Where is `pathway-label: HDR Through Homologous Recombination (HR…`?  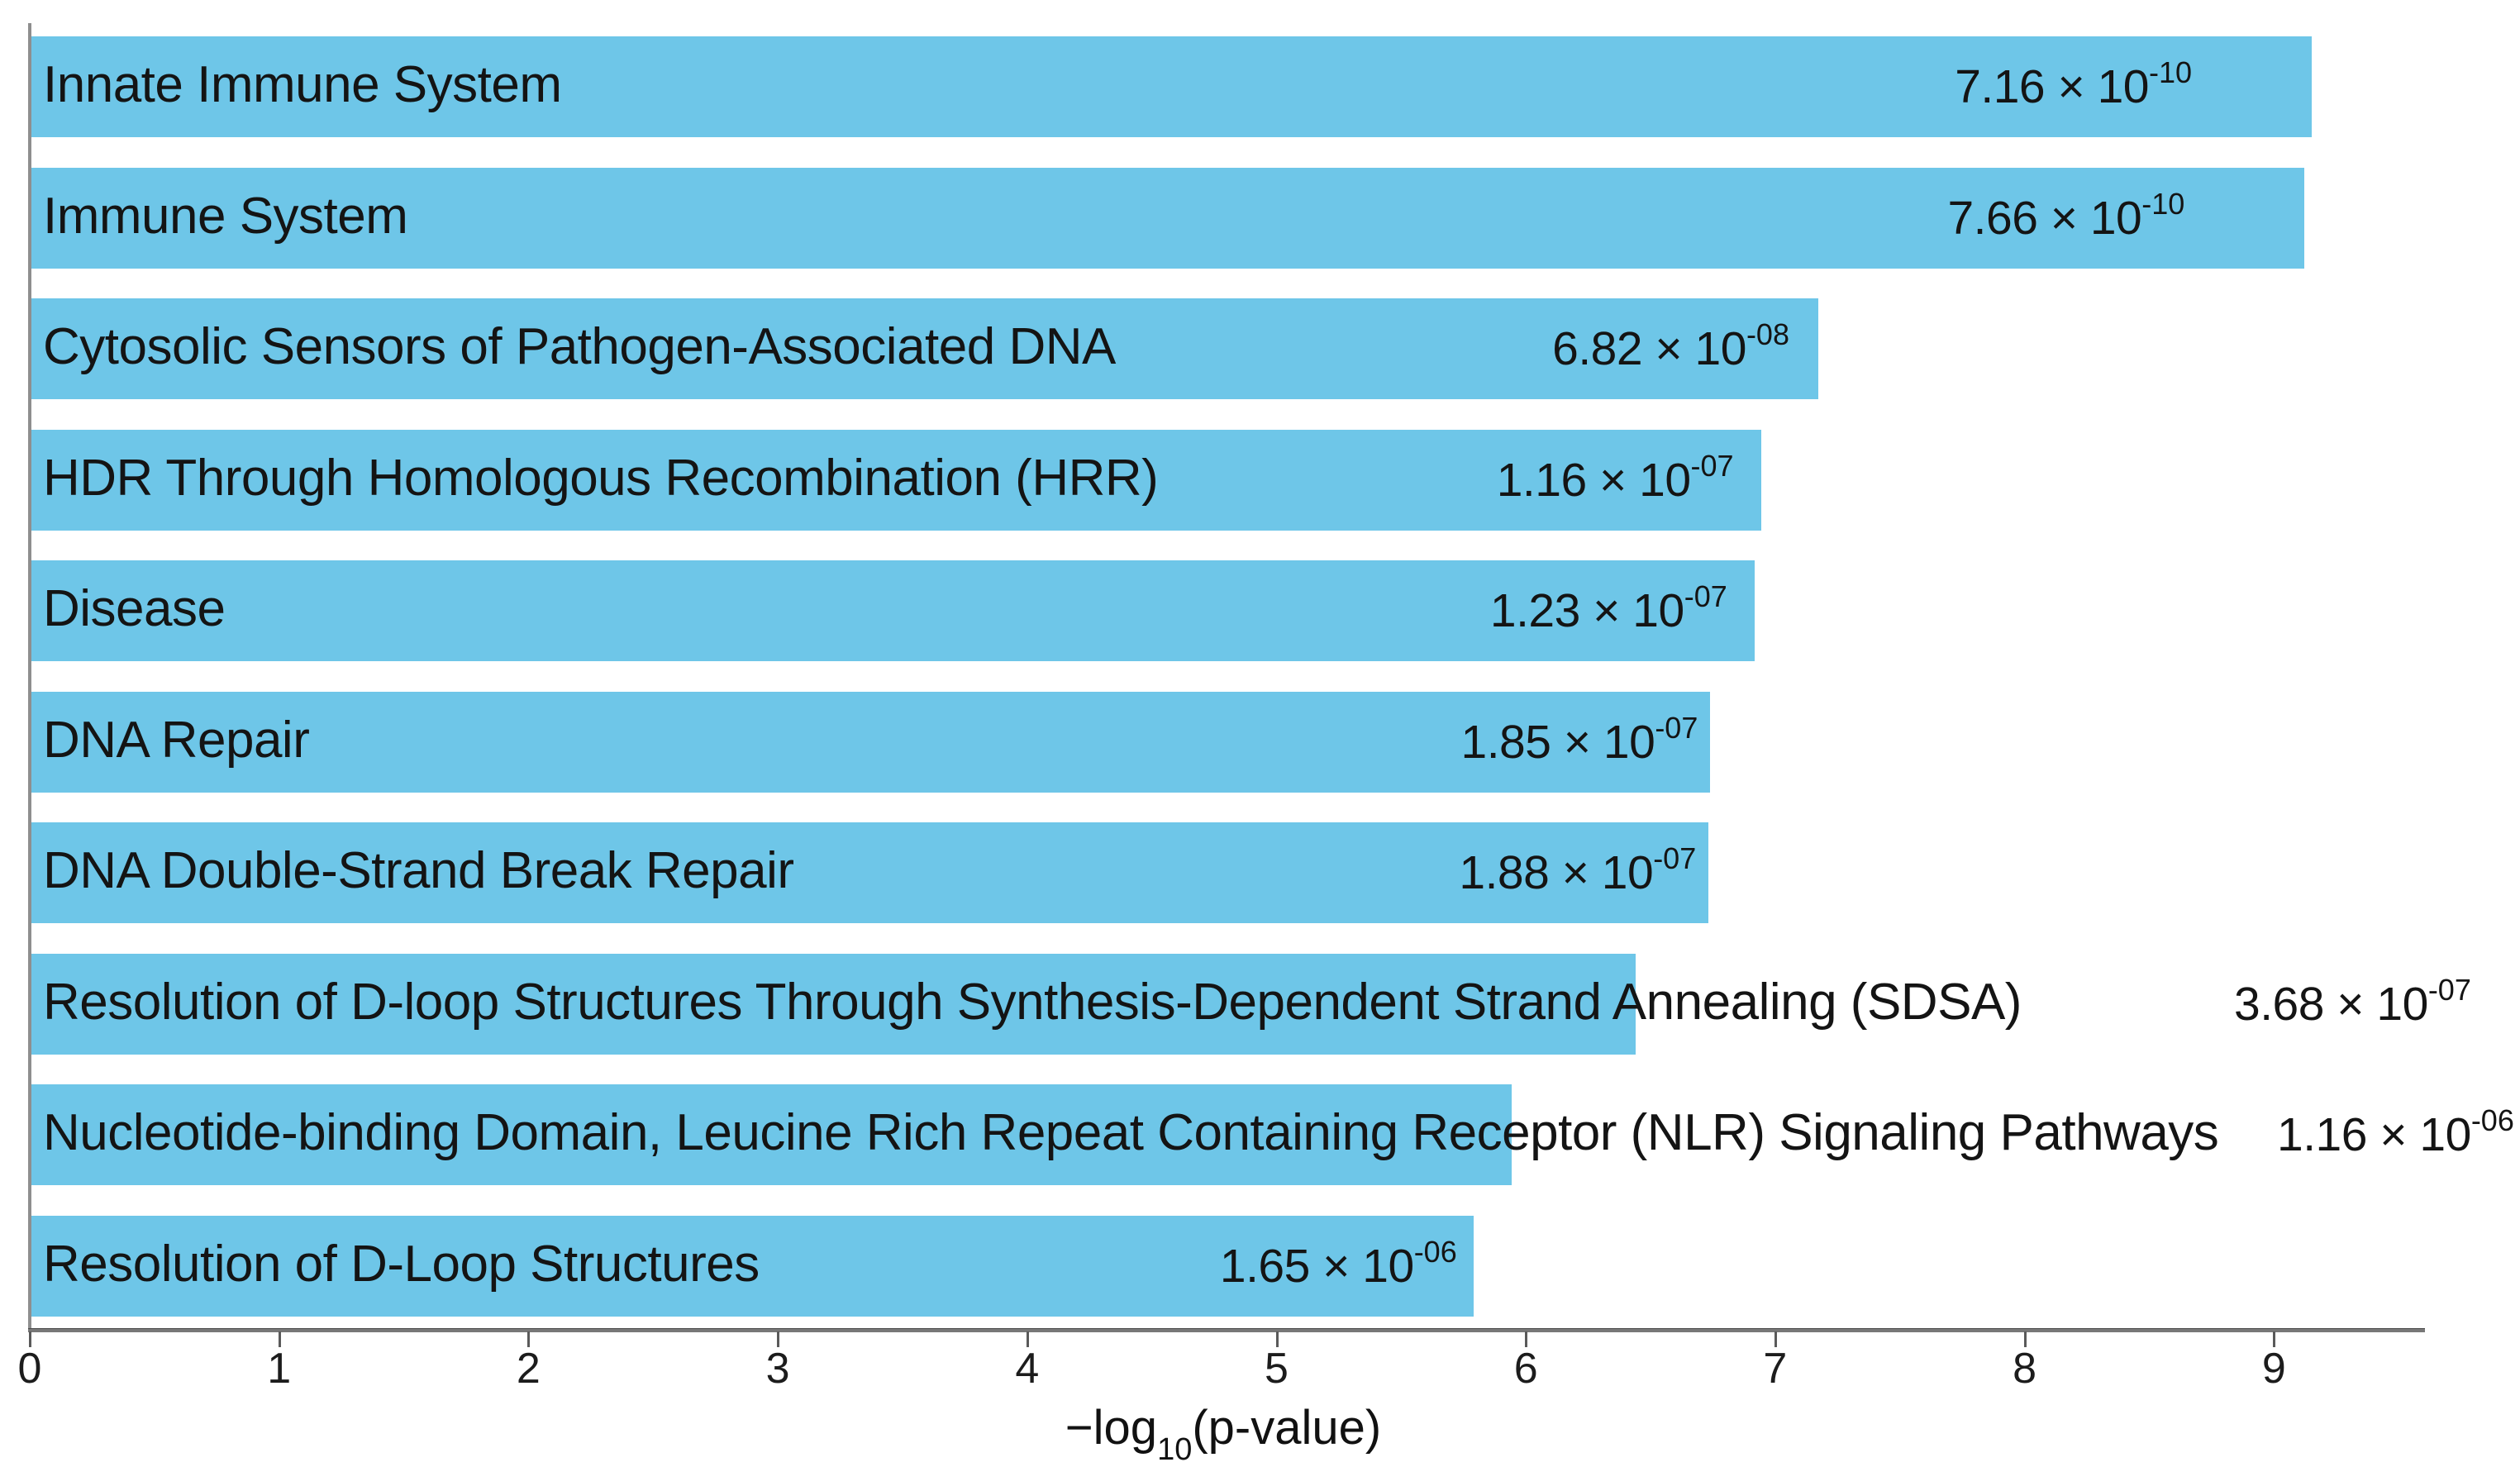
pathway-label: HDR Through Homologous Recombination (HR… is located at coordinates (601, 478).